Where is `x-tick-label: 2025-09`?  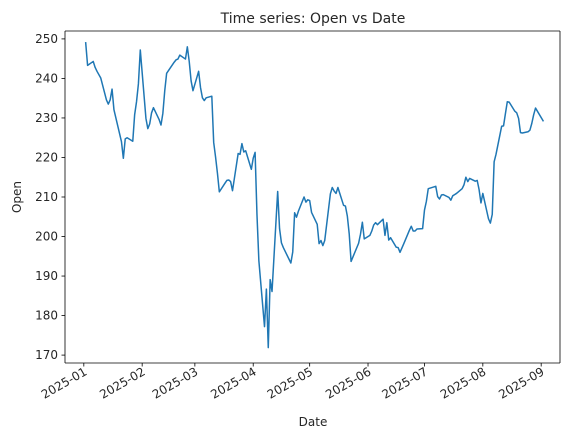
x-tick-label: 2025-09 is located at coordinates (521, 382).